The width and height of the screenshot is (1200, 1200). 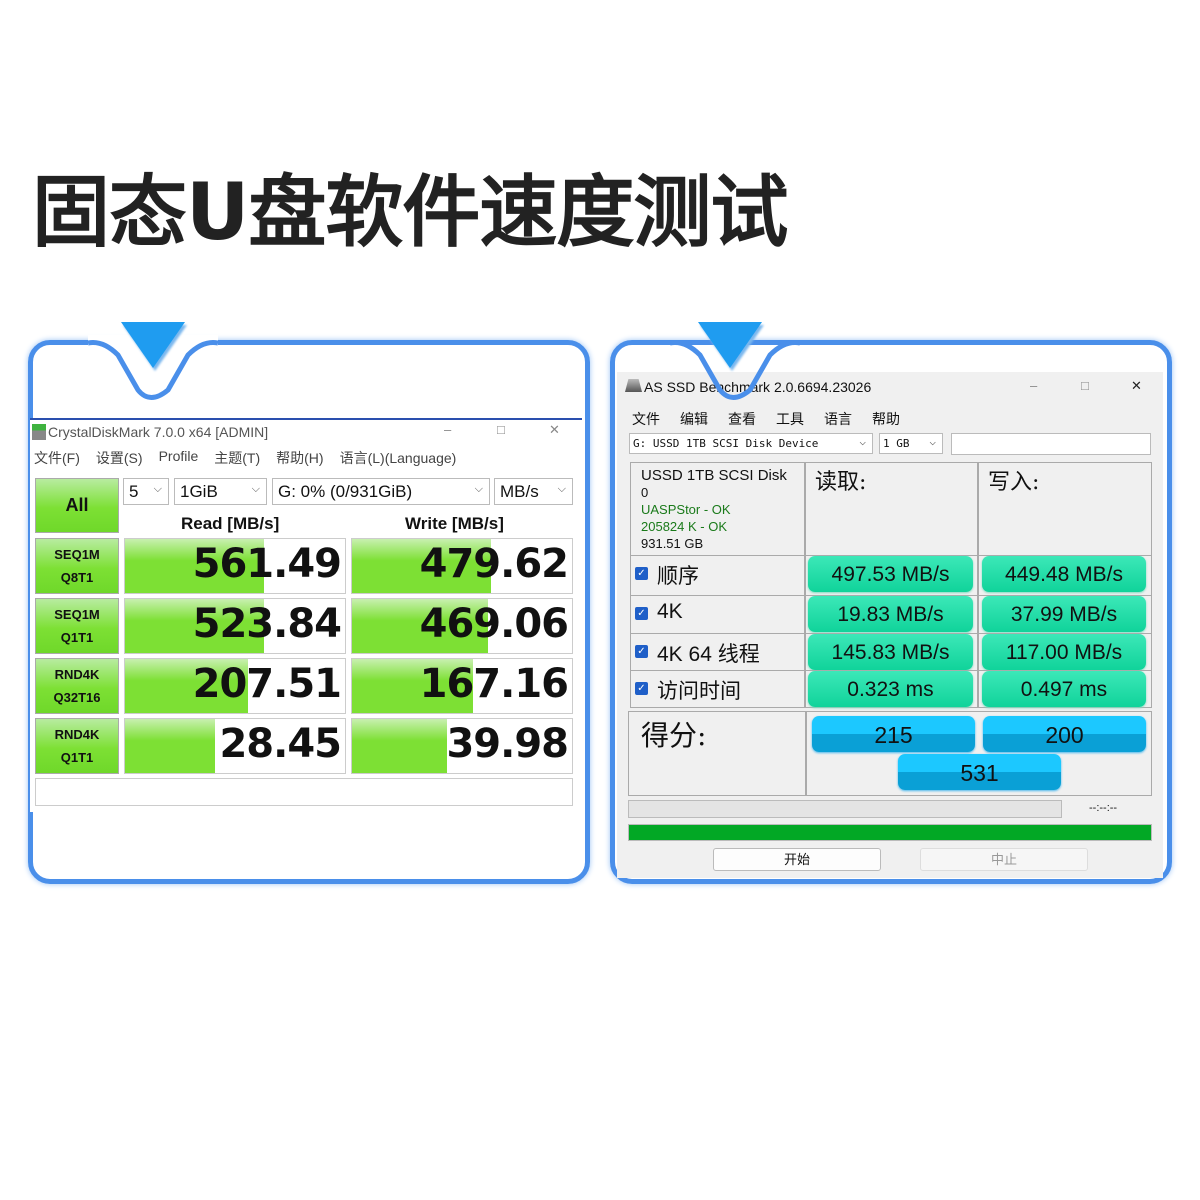 What do you see at coordinates (684, 526) in the screenshot?
I see `alignment-status: 205824 K - OK` at bounding box center [684, 526].